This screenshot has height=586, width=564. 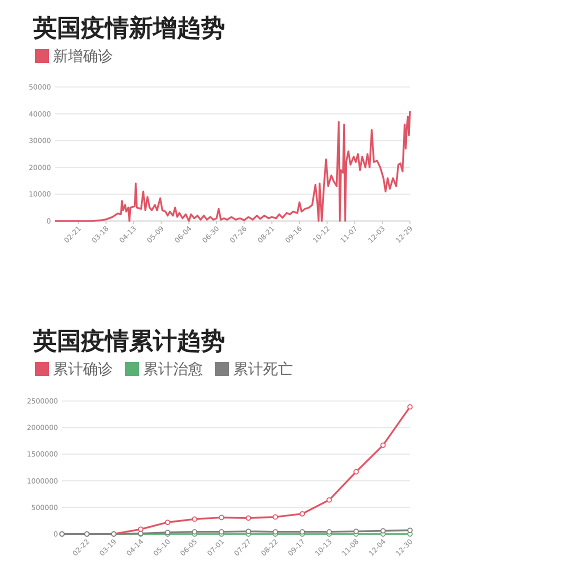 What do you see at coordinates (83, 56) in the screenshot?
I see `legend-label: 新增确诊` at bounding box center [83, 56].